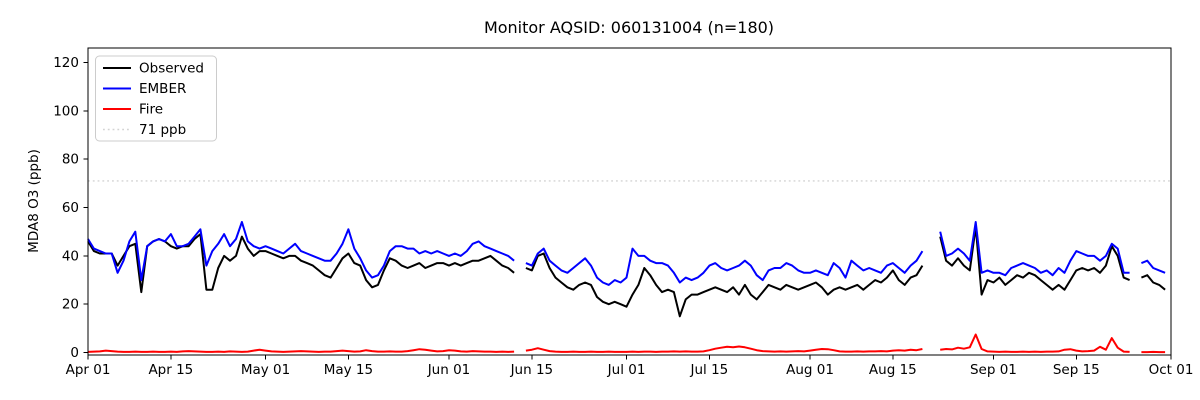 The width and height of the screenshot is (1200, 400). I want to click on x-tick-label: Jun 01, so click(449, 370).